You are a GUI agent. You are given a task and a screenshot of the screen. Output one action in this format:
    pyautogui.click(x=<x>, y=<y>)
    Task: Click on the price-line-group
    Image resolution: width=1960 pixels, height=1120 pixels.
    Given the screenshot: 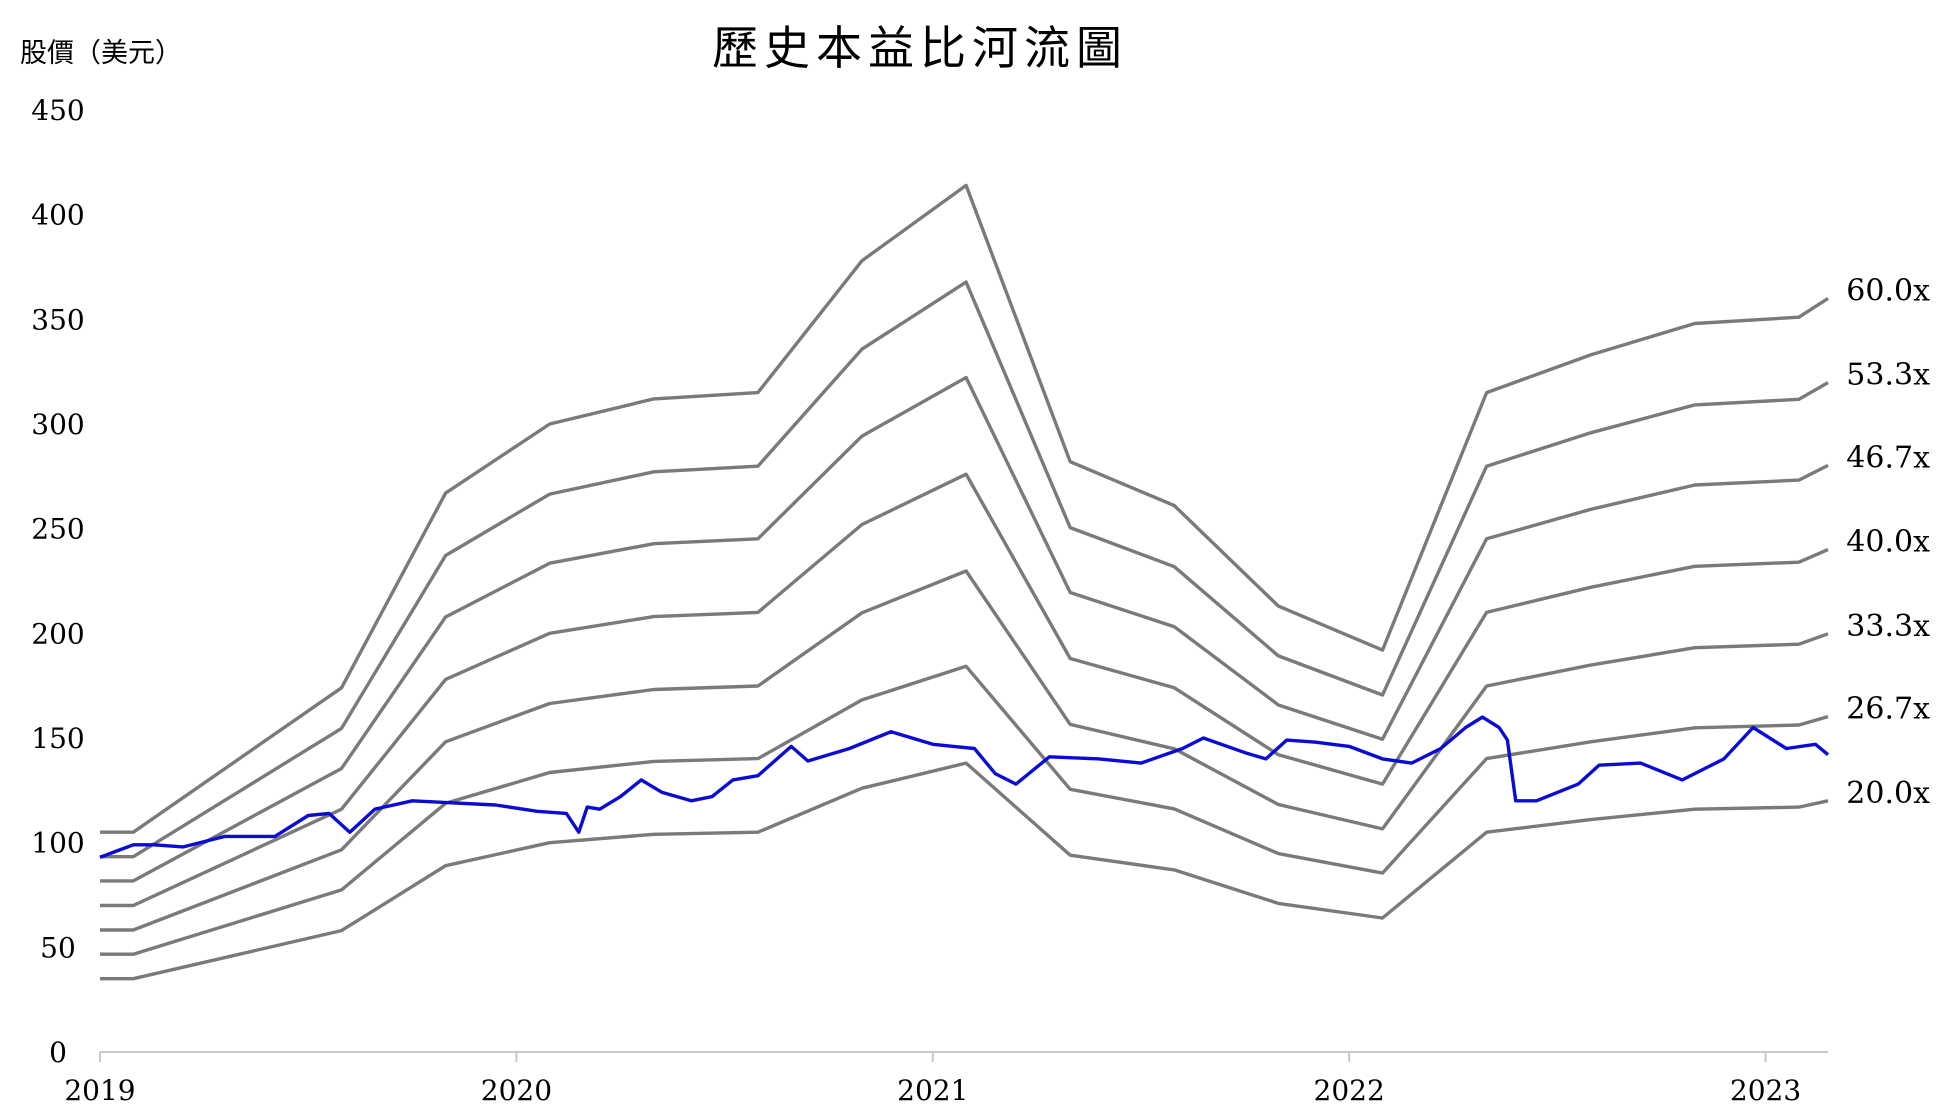 What is the action you would take?
    pyautogui.click(x=964, y=787)
    